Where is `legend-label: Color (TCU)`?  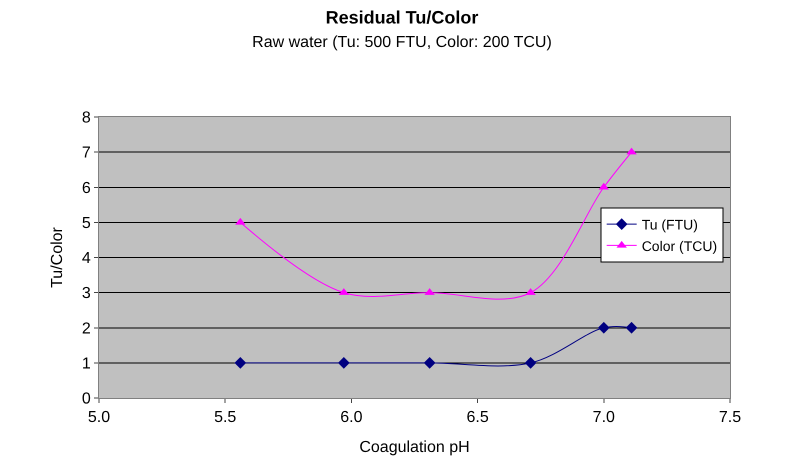
legend-label: Color (TCU) is located at coordinates (680, 246).